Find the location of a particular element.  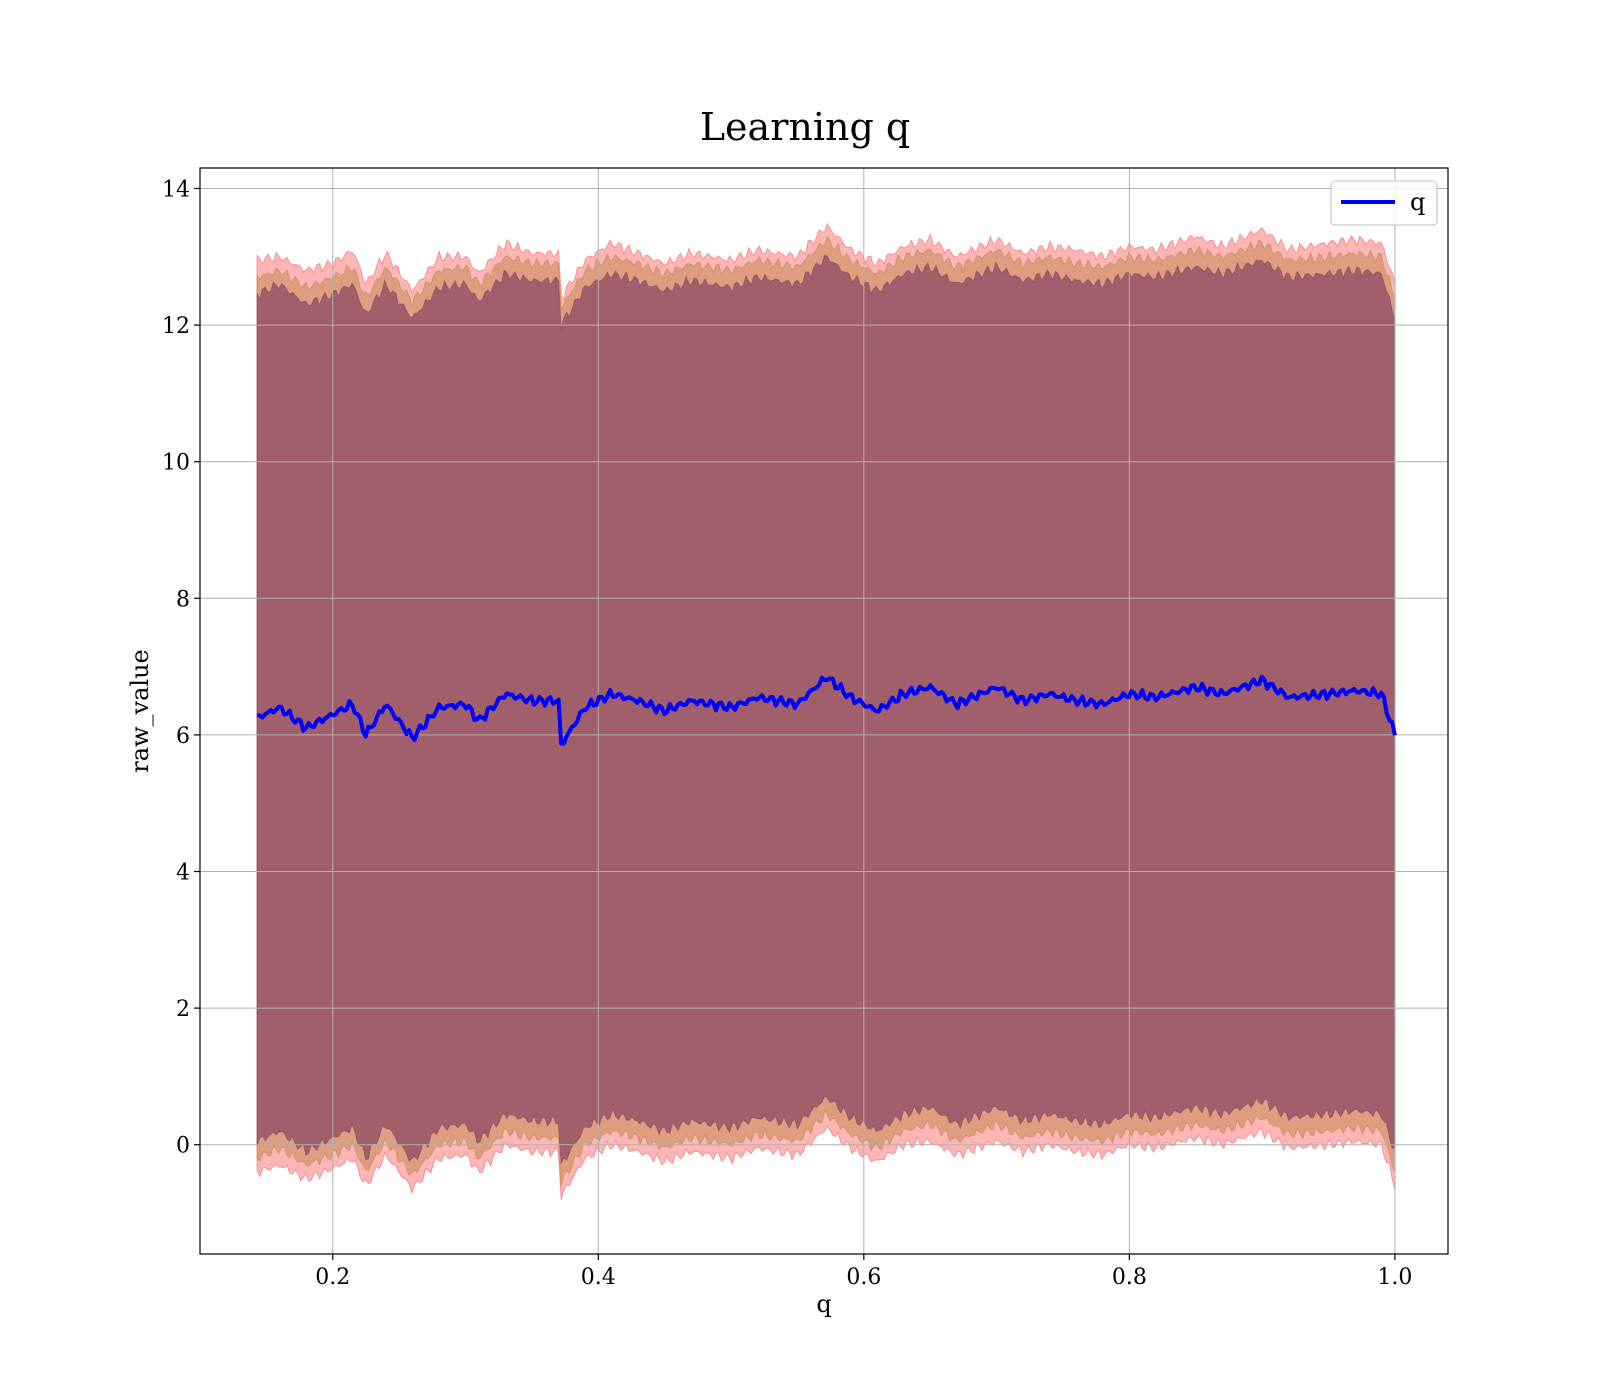

x-axis-label: q is located at coordinates (823, 1304).